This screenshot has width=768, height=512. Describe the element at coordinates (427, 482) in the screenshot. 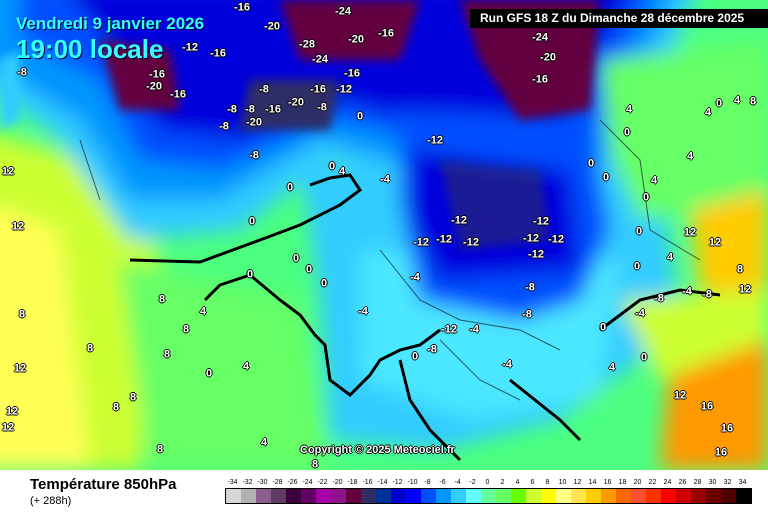

I see `scale-tick: -8` at that location.